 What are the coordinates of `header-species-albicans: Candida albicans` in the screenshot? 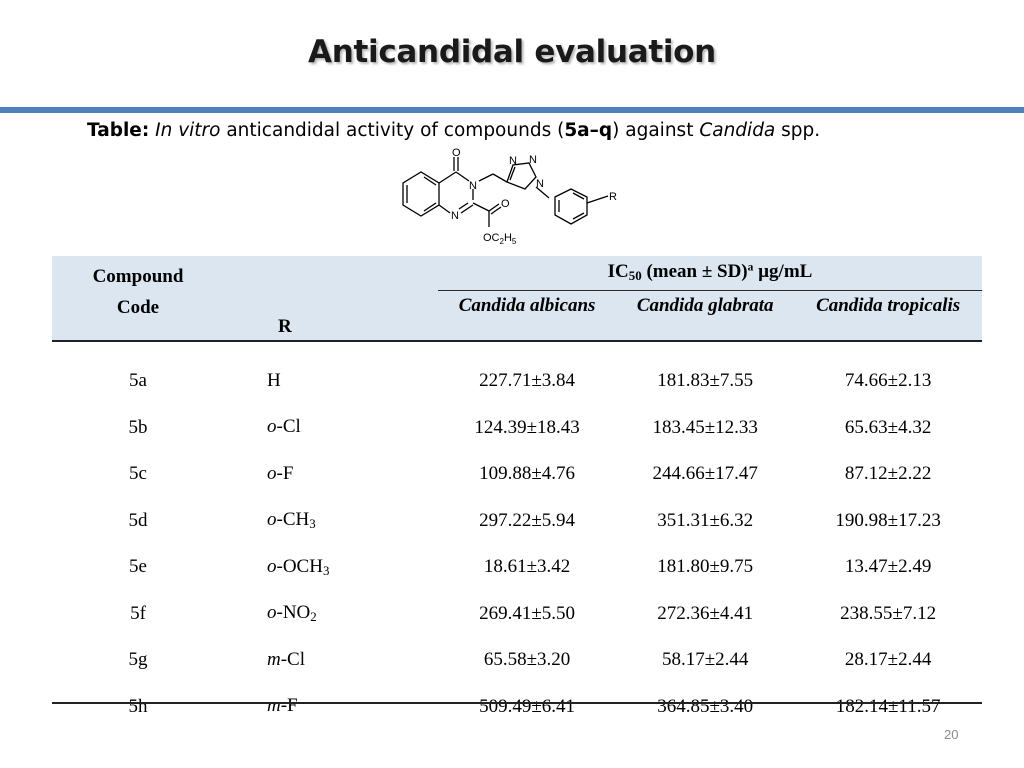 It's located at (527, 305).